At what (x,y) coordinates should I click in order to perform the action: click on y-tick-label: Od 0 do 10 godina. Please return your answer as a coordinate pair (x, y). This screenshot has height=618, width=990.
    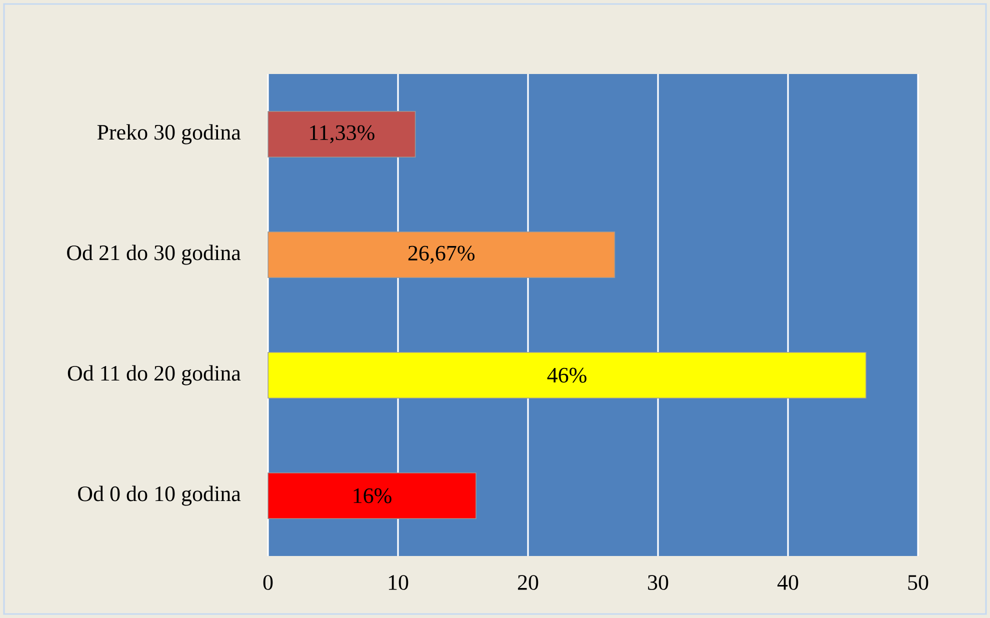
    Looking at the image, I should click on (159, 496).